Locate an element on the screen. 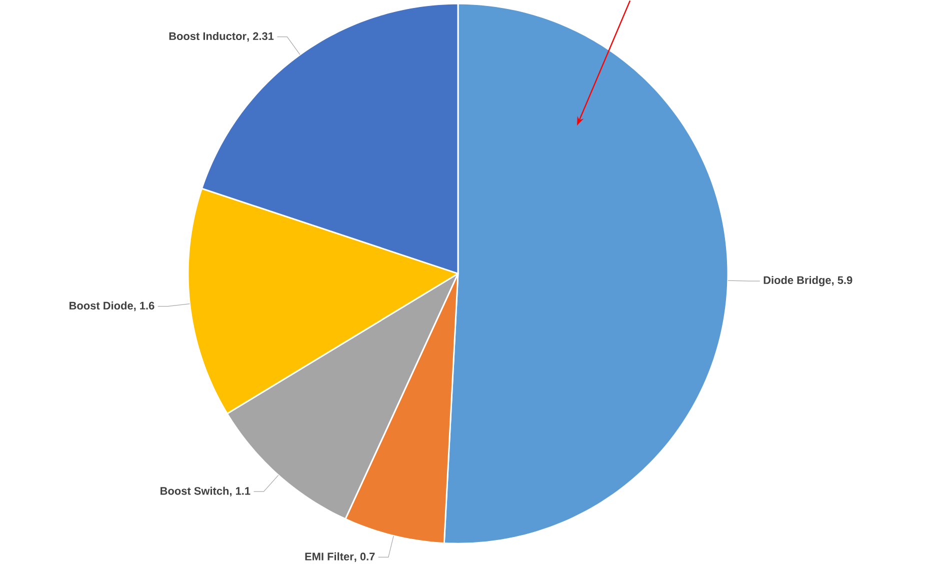 The width and height of the screenshot is (925, 574). slice-label: Boost Inductor is located at coordinates (207, 36).